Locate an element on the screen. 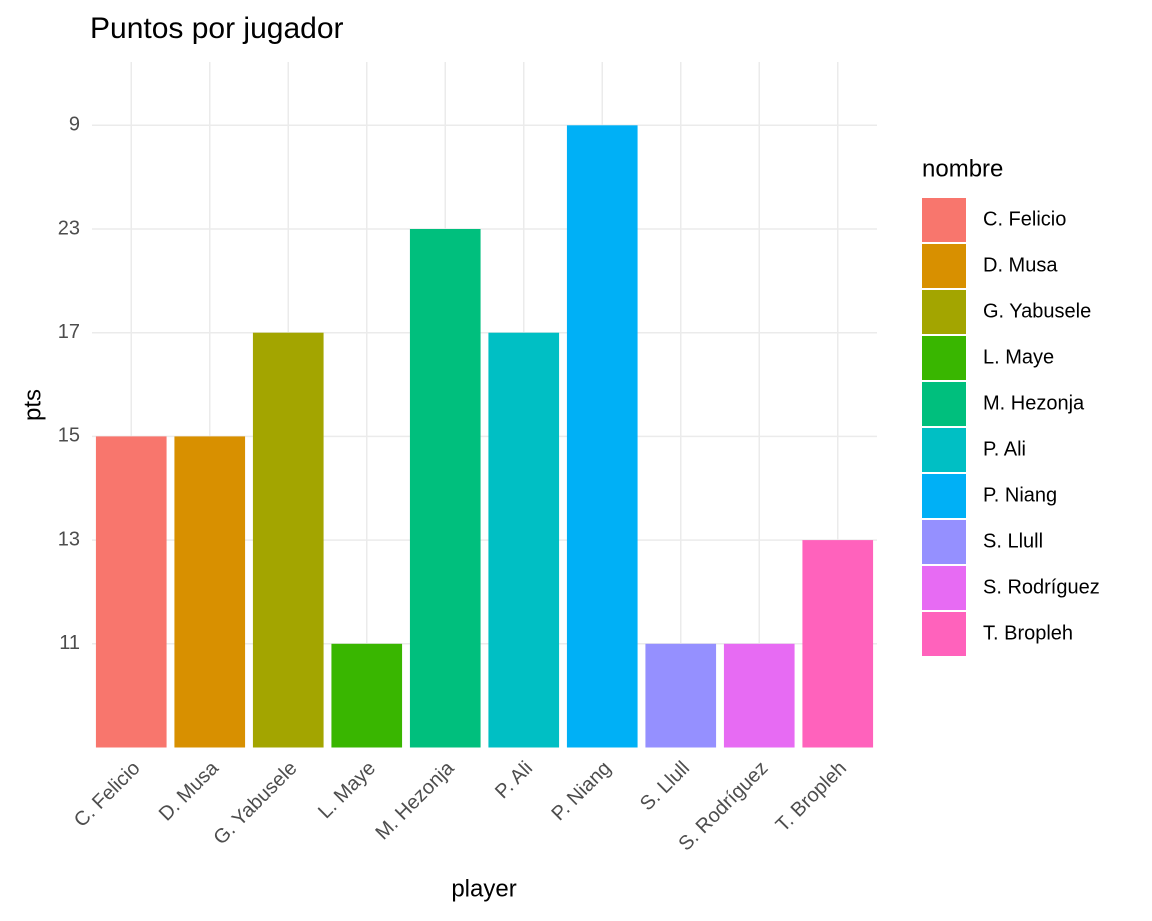 This screenshot has width=1152, height=921. y-tick-label: 23 is located at coordinates (69, 228).